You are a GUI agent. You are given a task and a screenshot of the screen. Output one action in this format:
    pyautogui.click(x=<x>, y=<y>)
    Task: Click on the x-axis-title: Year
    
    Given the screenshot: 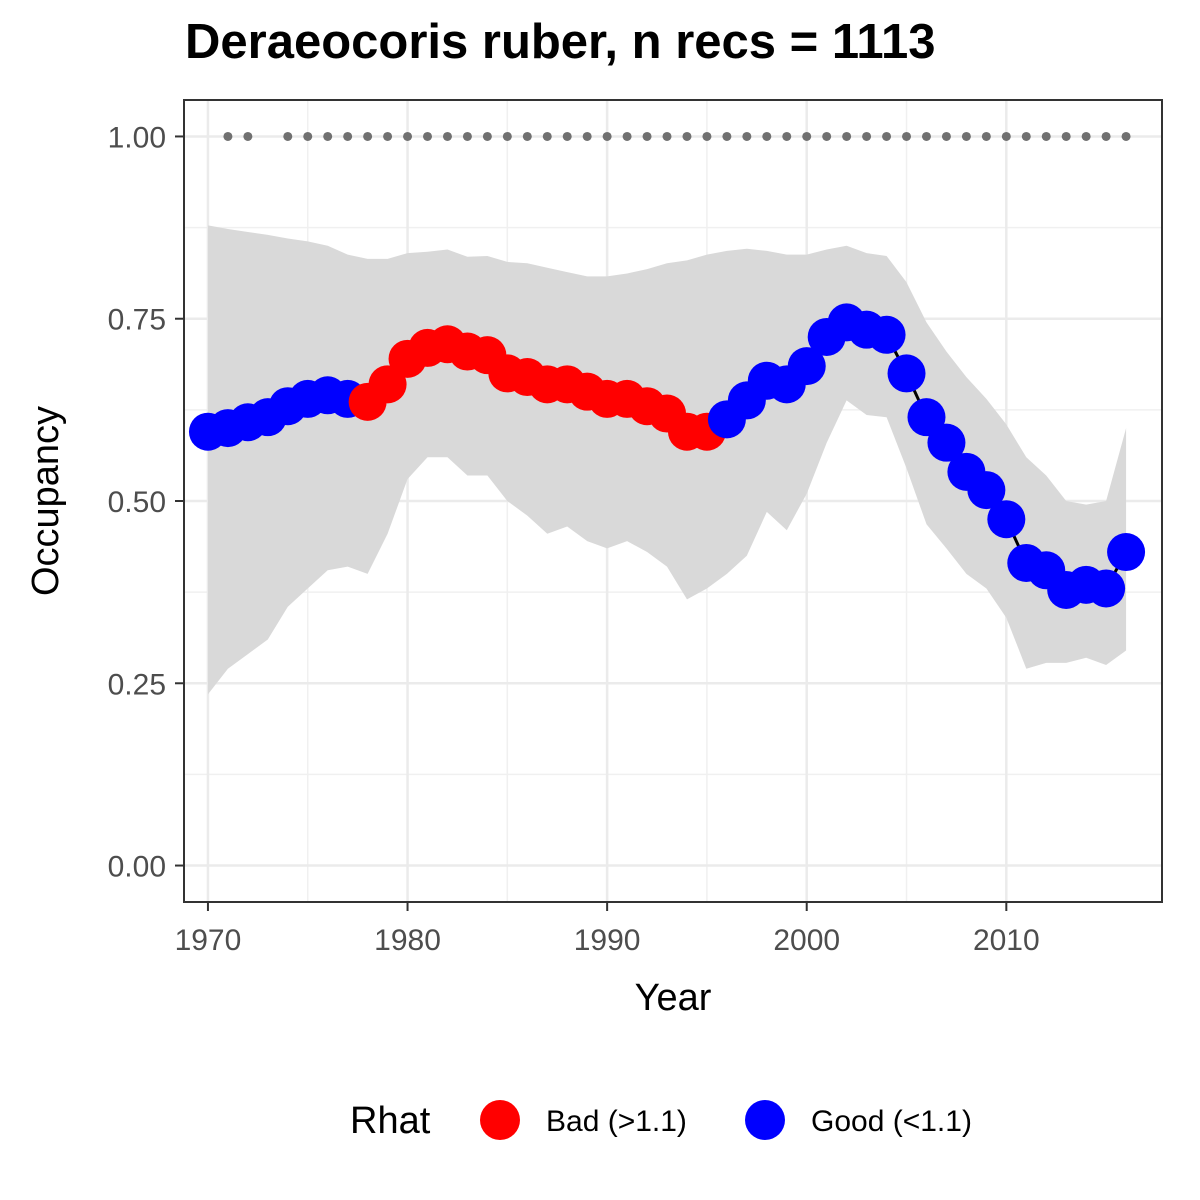 What is the action you would take?
    pyautogui.click(x=673, y=998)
    